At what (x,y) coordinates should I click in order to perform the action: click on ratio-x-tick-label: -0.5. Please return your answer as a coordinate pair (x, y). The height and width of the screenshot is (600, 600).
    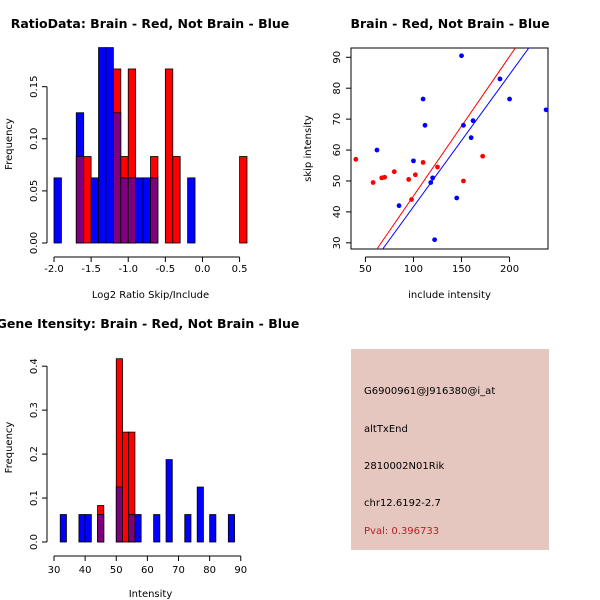
    Looking at the image, I should click on (166, 269).